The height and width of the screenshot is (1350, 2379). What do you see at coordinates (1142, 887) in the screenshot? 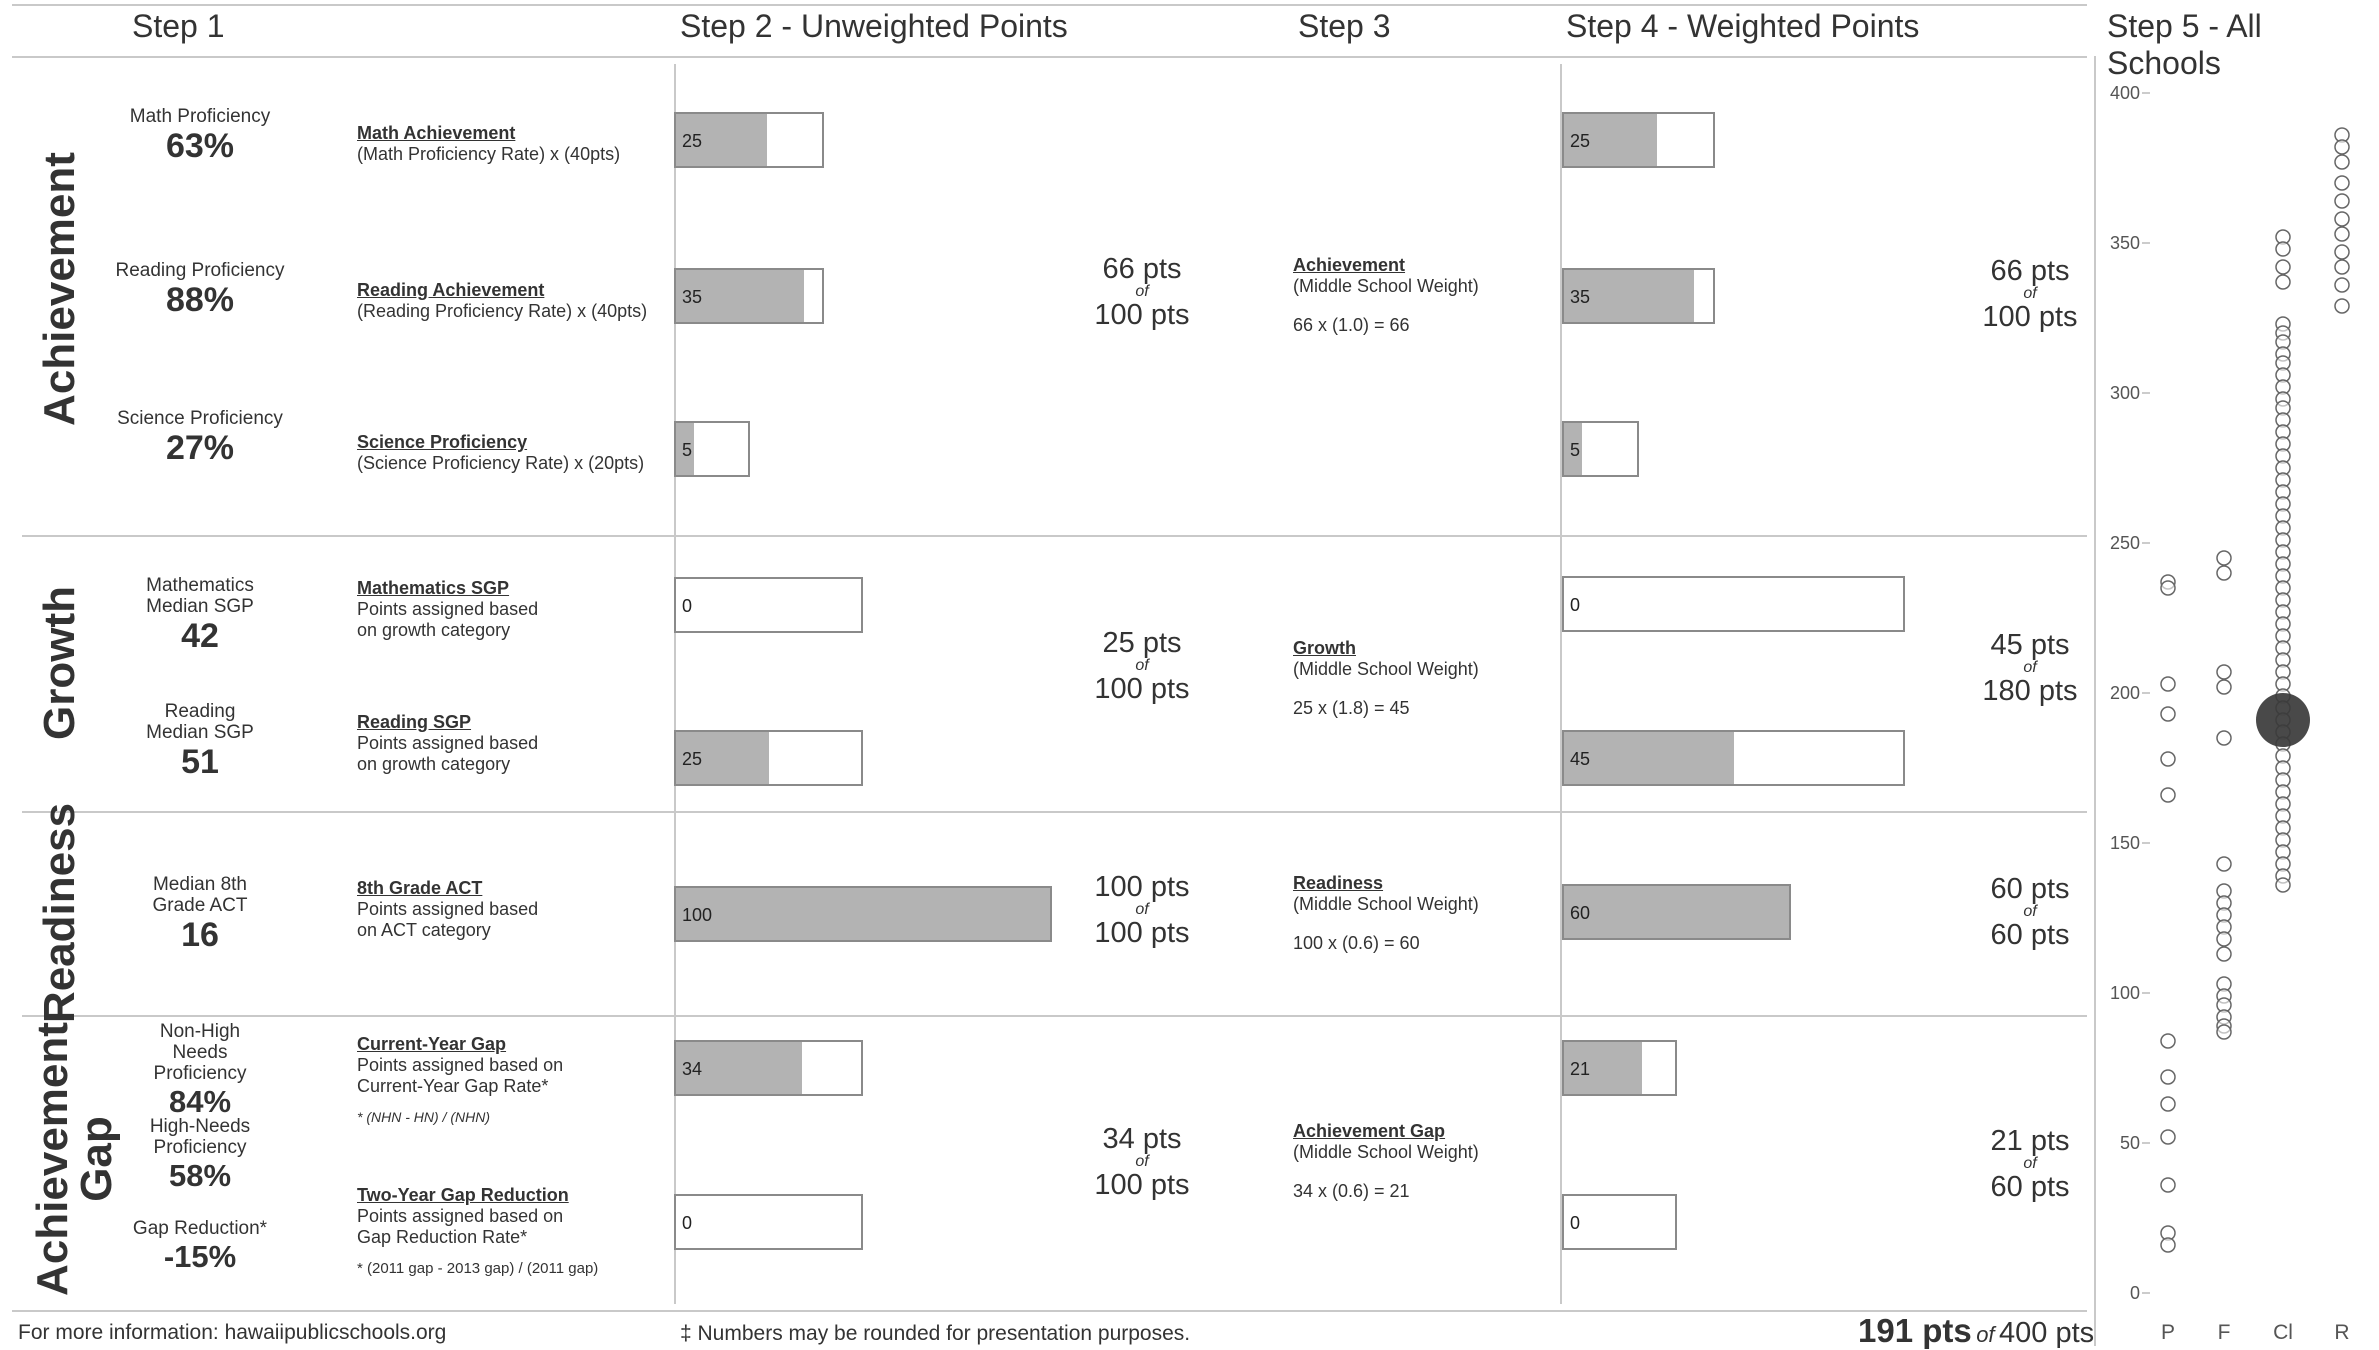
I see `pts-value: 100 pts` at bounding box center [1142, 887].